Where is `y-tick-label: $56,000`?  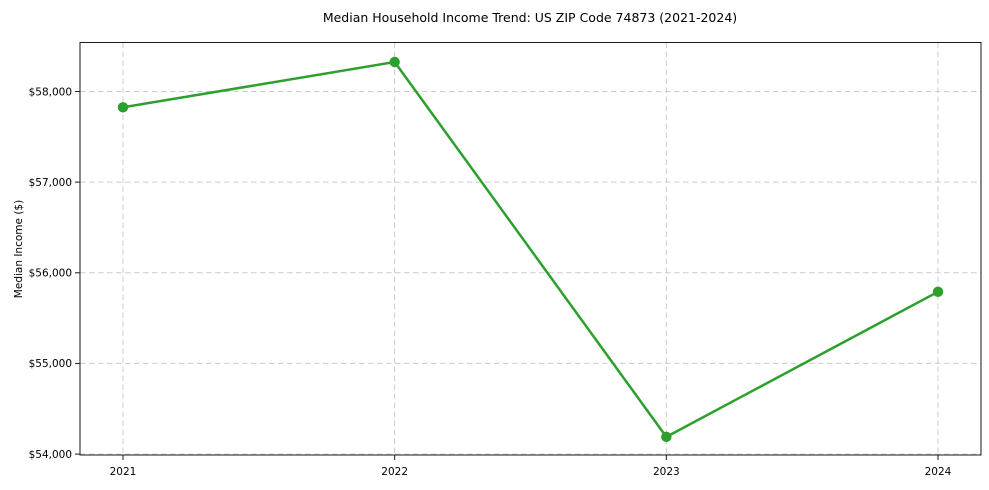 y-tick-label: $56,000 is located at coordinates (50, 274).